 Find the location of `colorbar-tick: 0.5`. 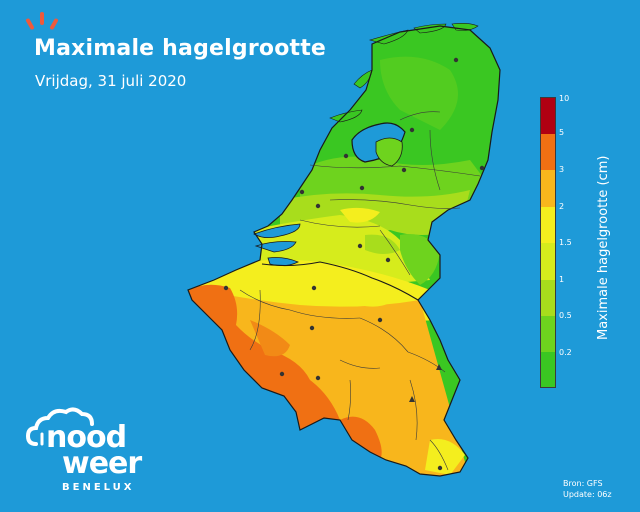

colorbar-tick: 0.5 is located at coordinates (565, 315).